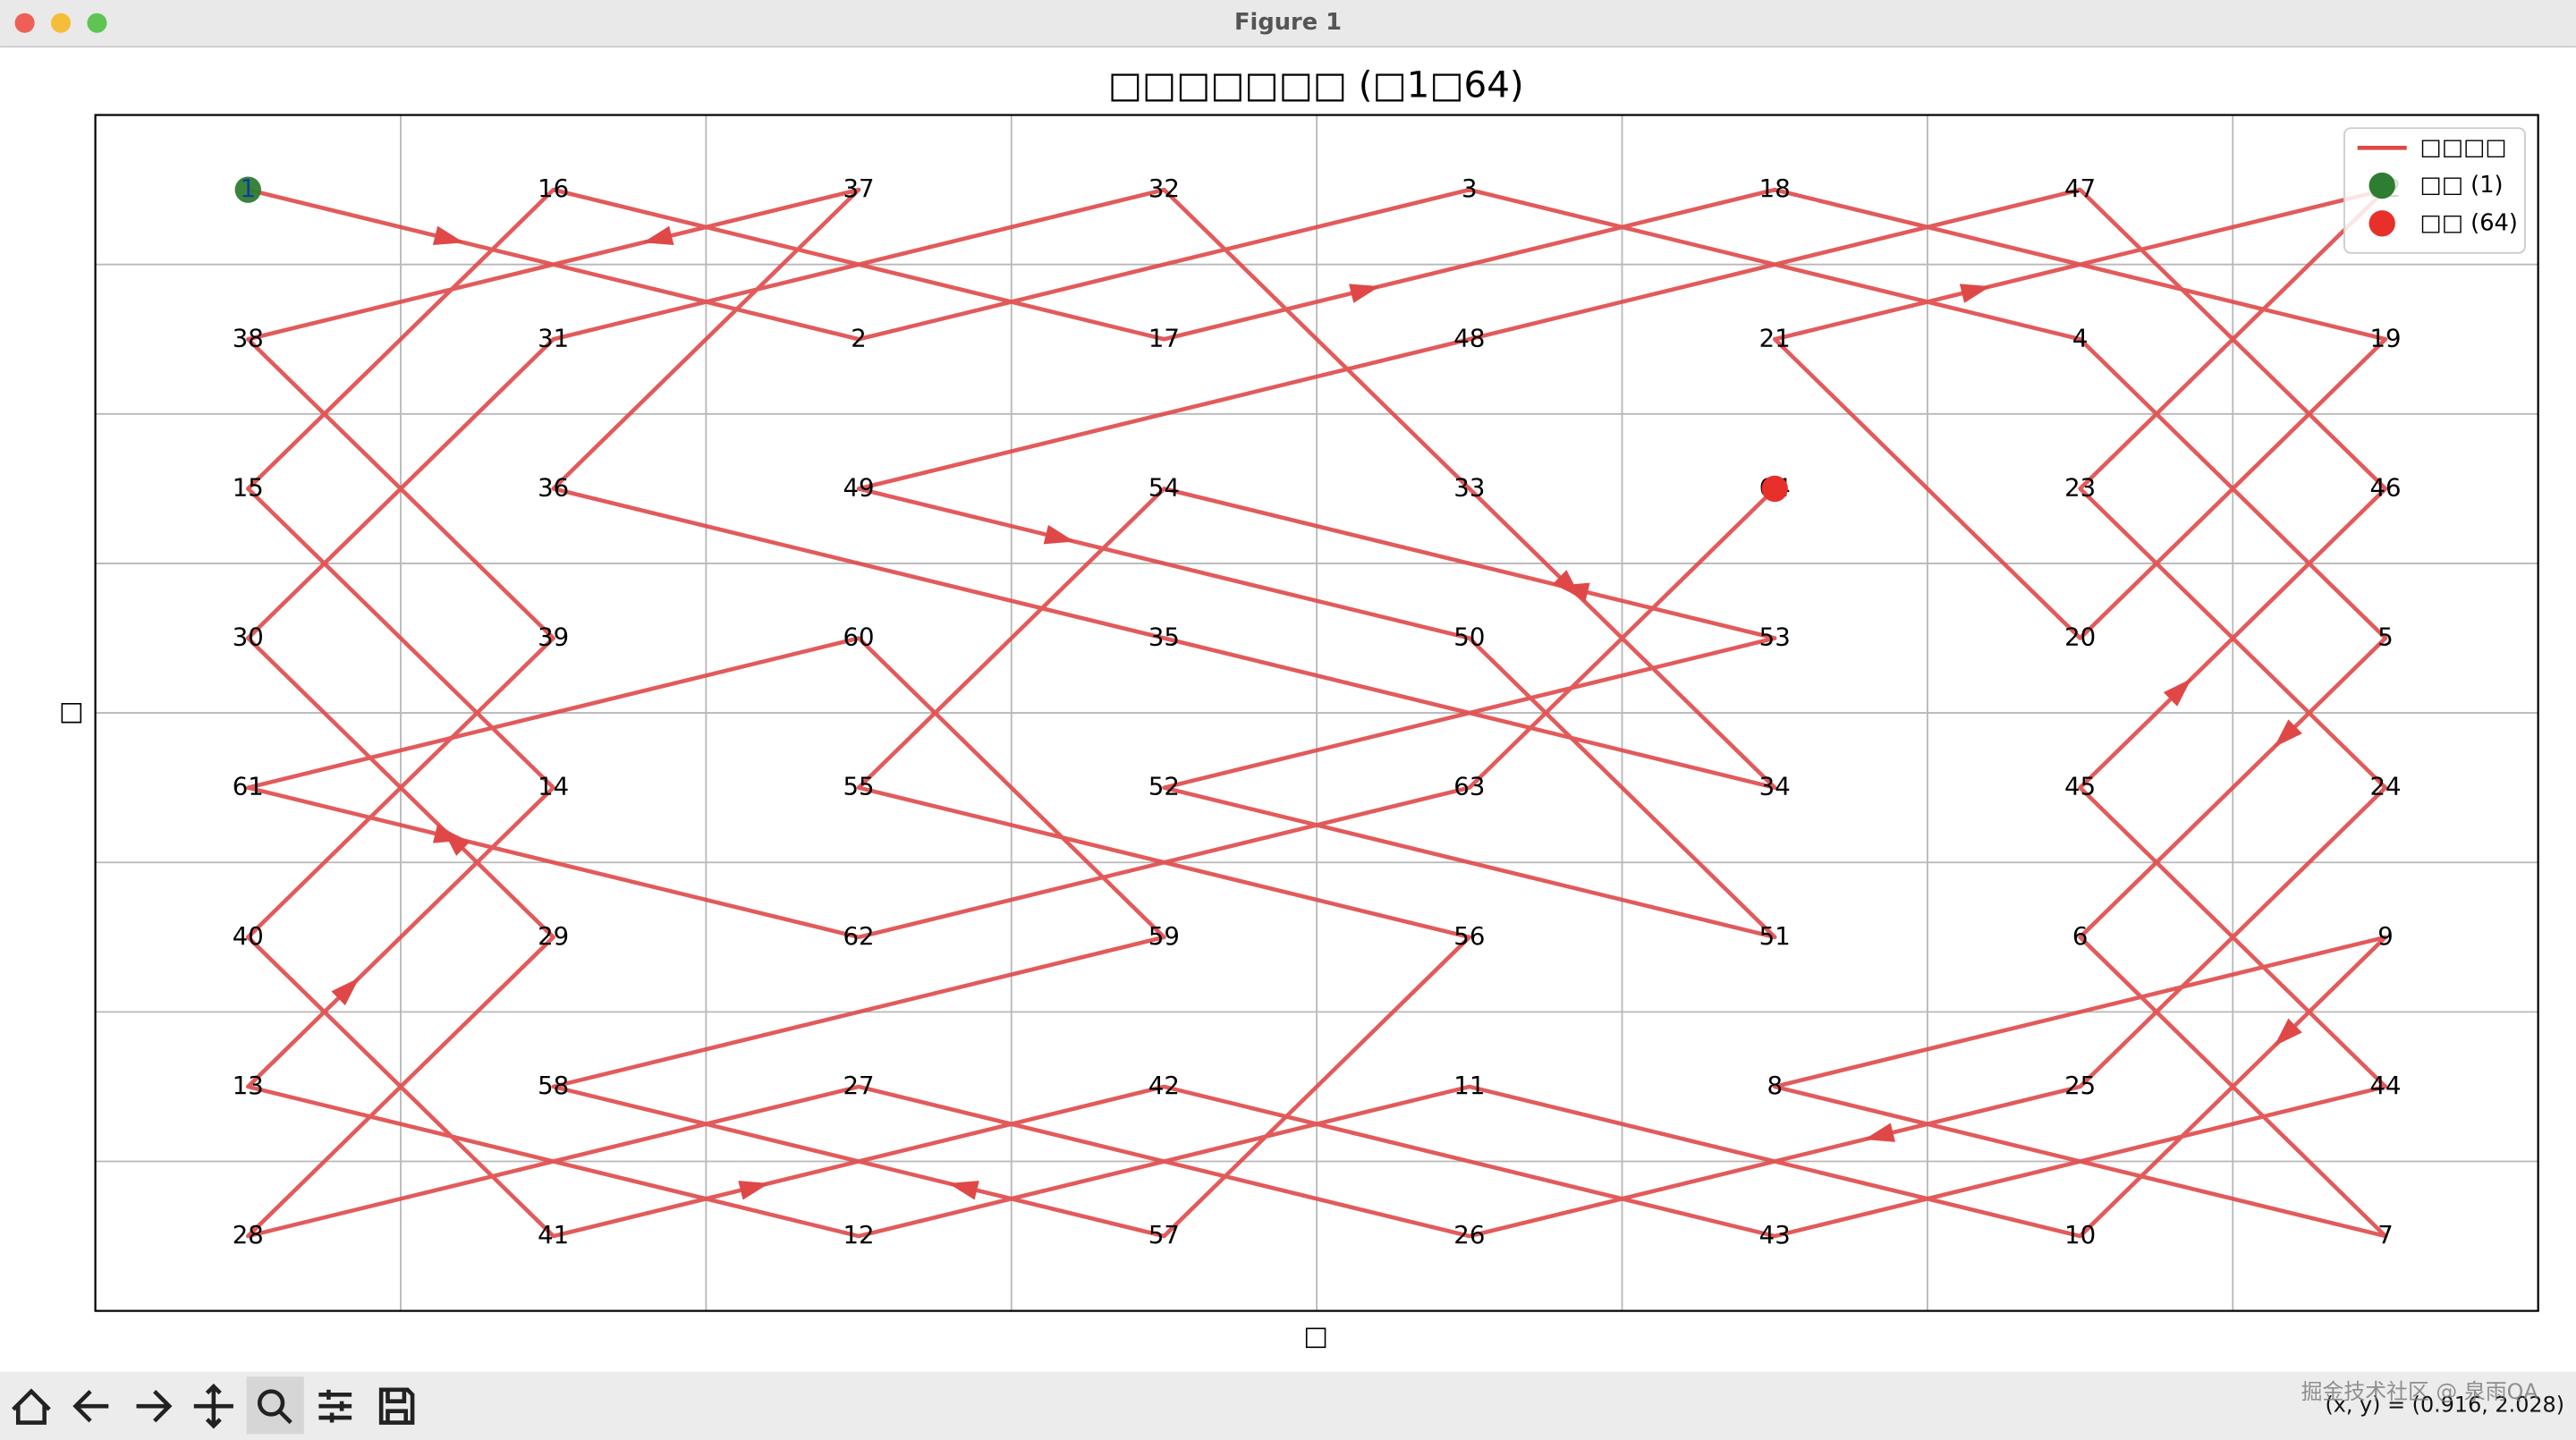 The height and width of the screenshot is (1440, 2576). I want to click on step-label: 46, so click(2385, 488).